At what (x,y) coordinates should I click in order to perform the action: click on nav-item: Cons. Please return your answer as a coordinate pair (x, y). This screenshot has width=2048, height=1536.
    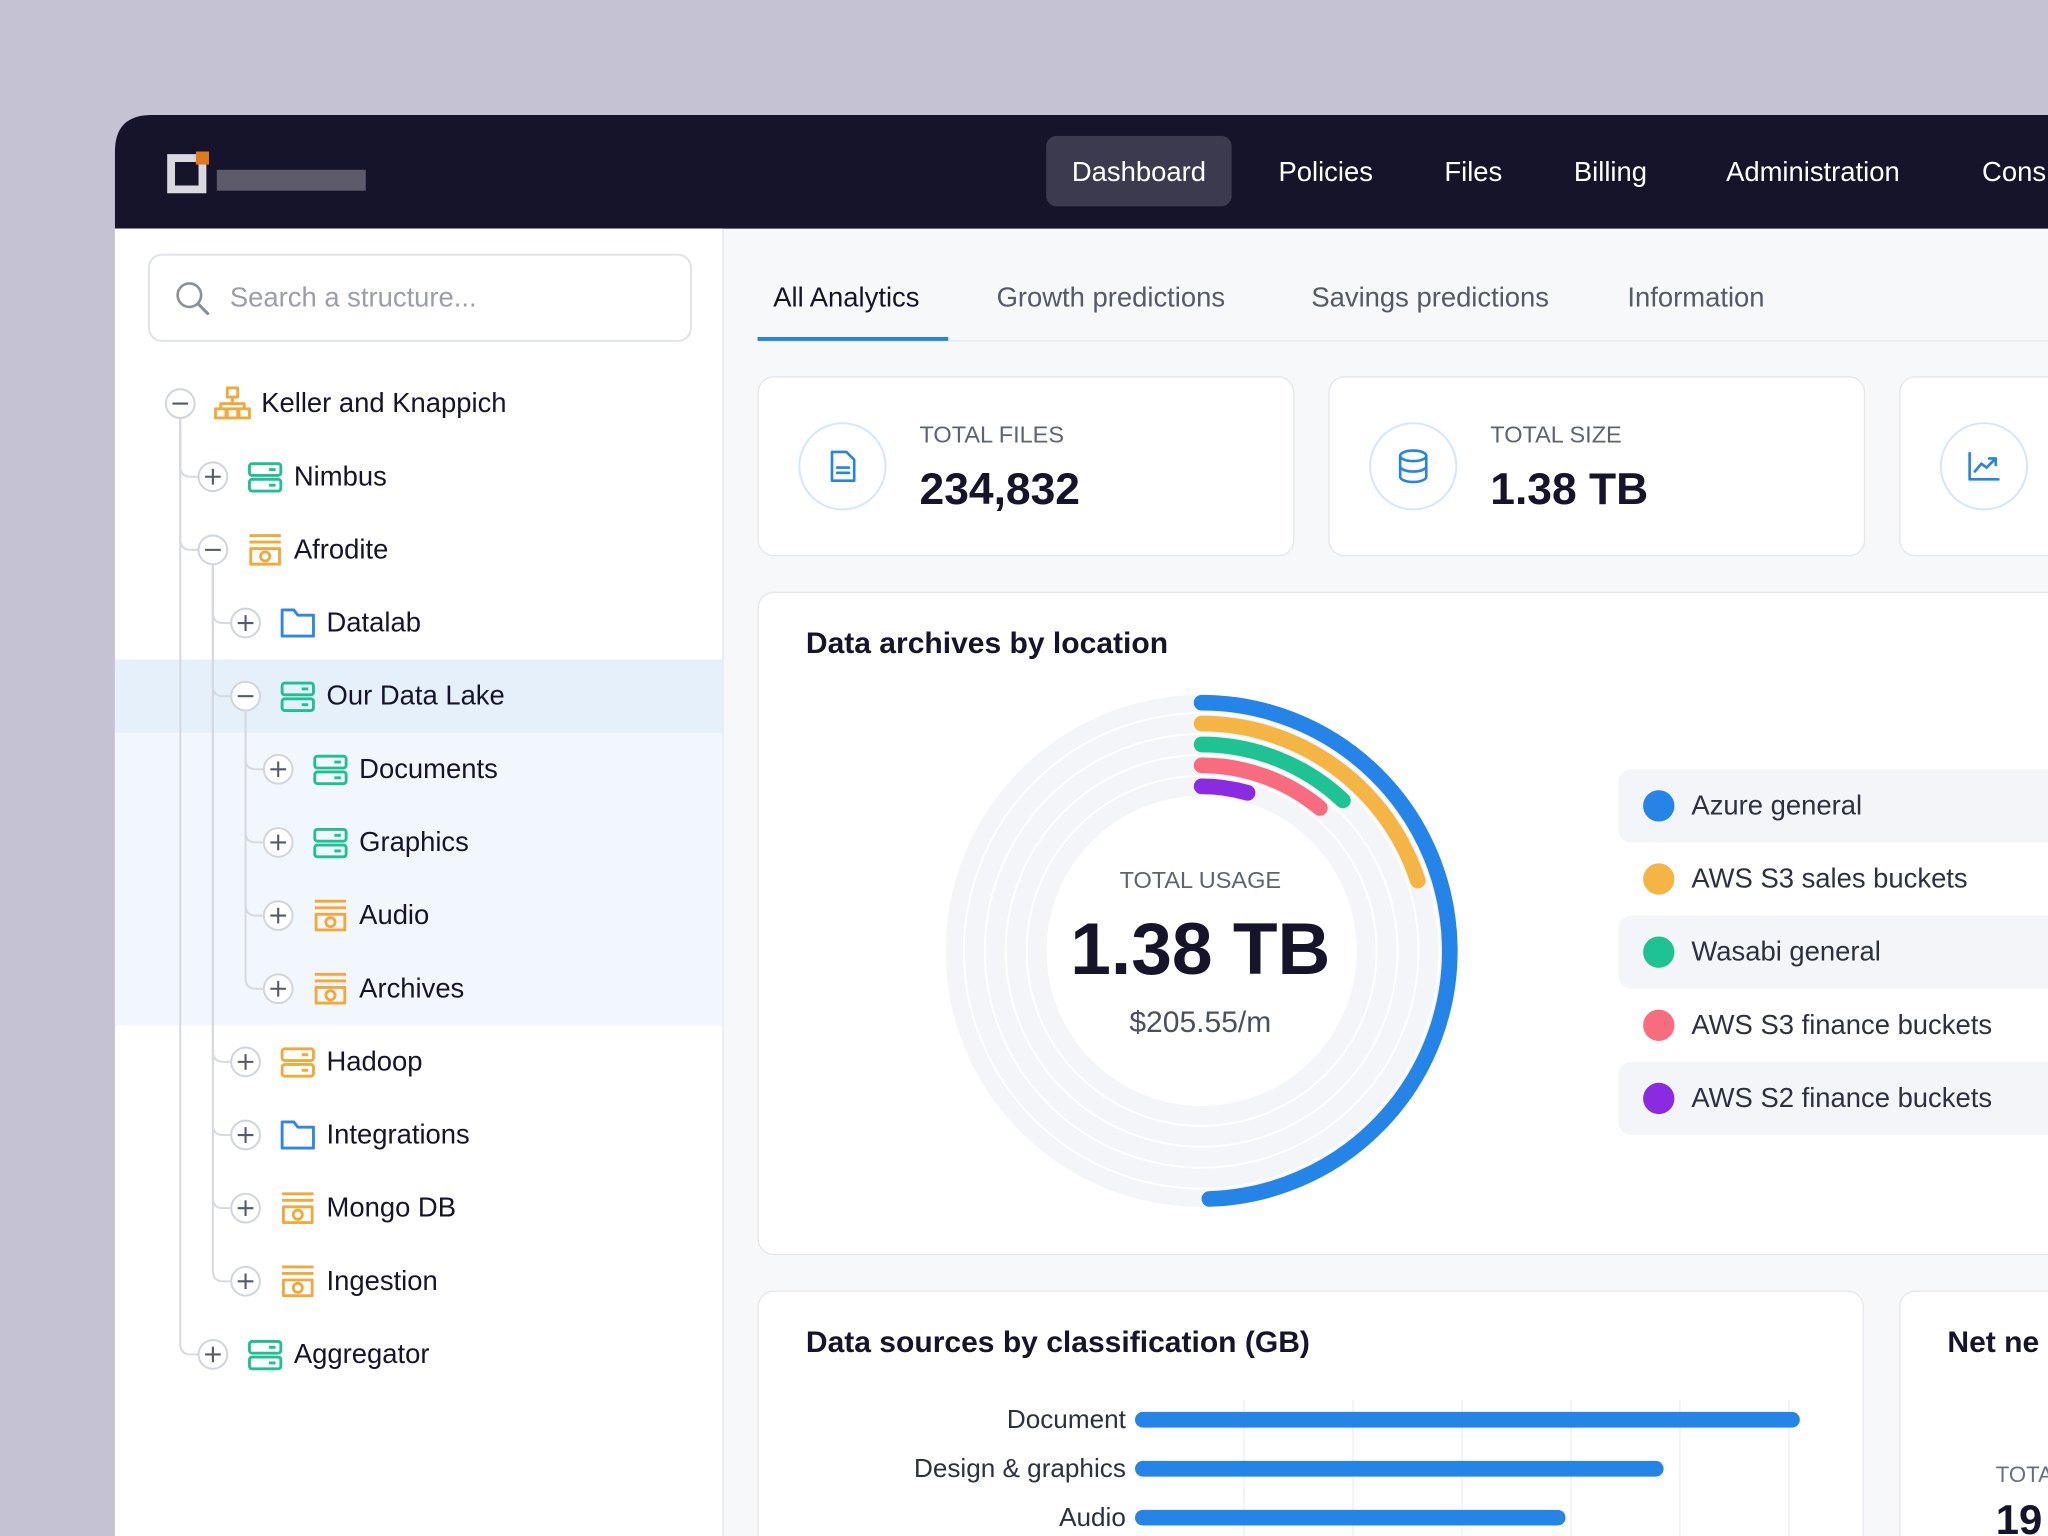
    Looking at the image, I should click on (2014, 171).